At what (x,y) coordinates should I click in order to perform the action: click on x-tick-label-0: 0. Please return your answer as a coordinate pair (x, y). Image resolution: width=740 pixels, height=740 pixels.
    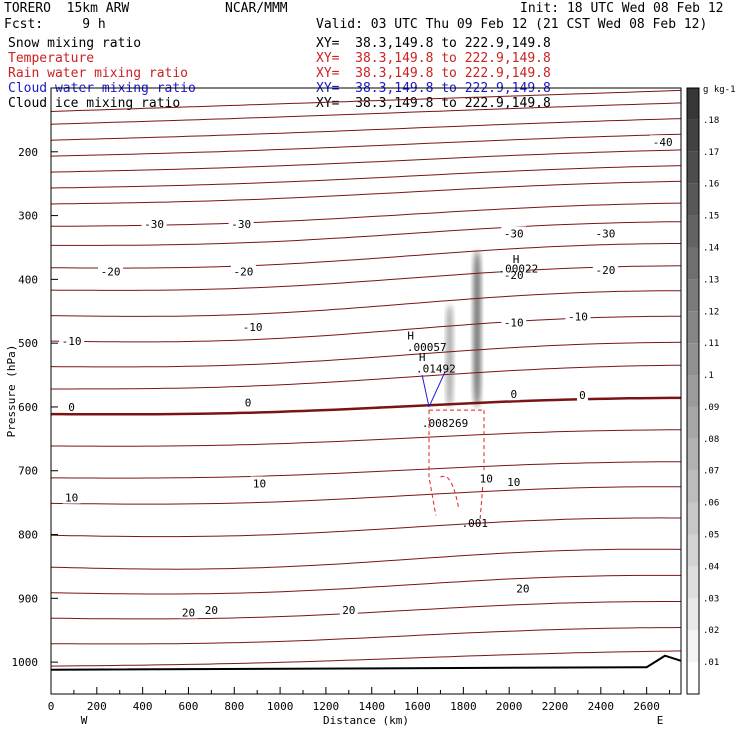
    Looking at the image, I should click on (51, 706).